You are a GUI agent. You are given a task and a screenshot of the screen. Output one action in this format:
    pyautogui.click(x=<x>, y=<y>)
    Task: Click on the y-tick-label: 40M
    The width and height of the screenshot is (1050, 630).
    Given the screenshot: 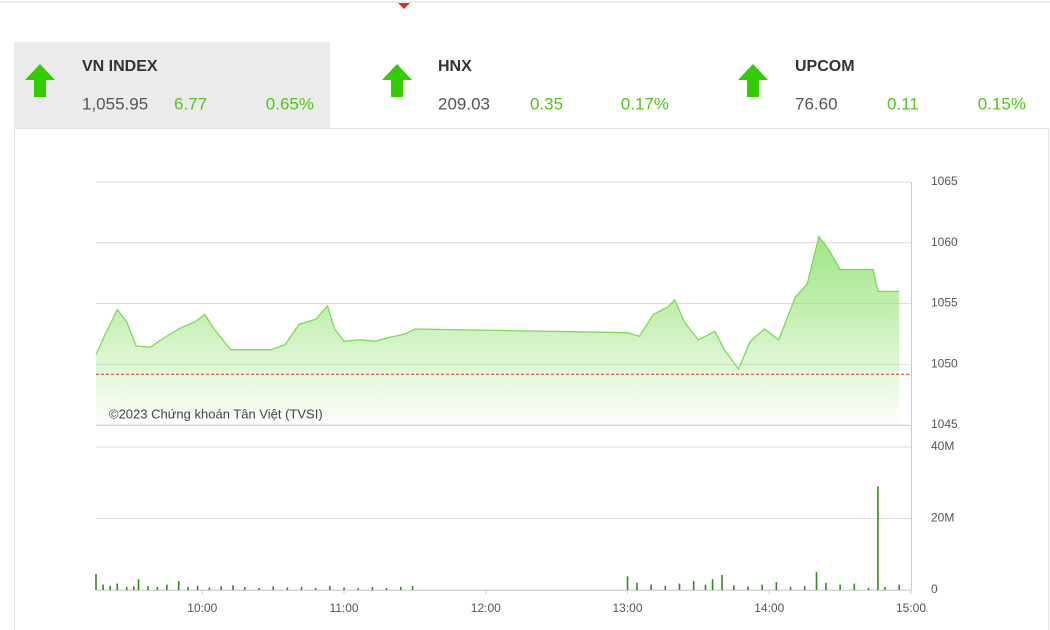 What is the action you would take?
    pyautogui.click(x=942, y=446)
    